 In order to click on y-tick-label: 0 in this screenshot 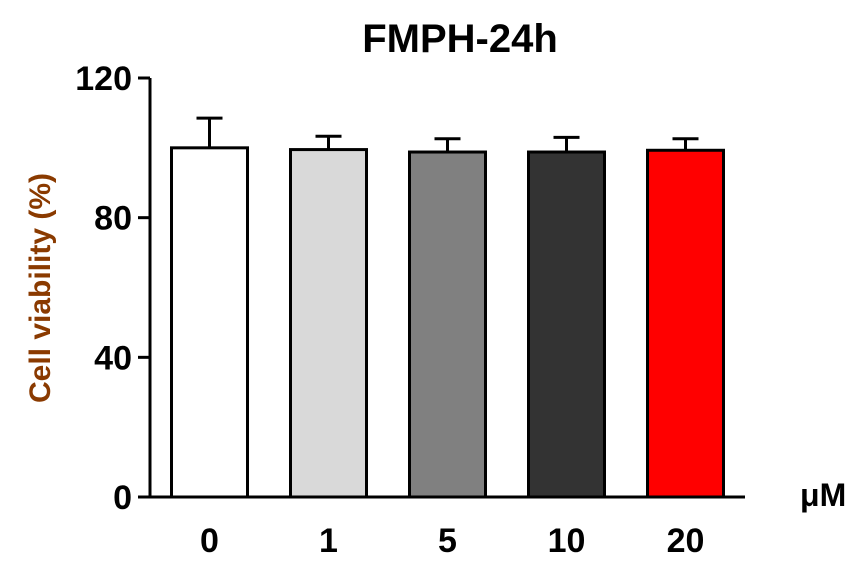, I will do `click(122, 498)`.